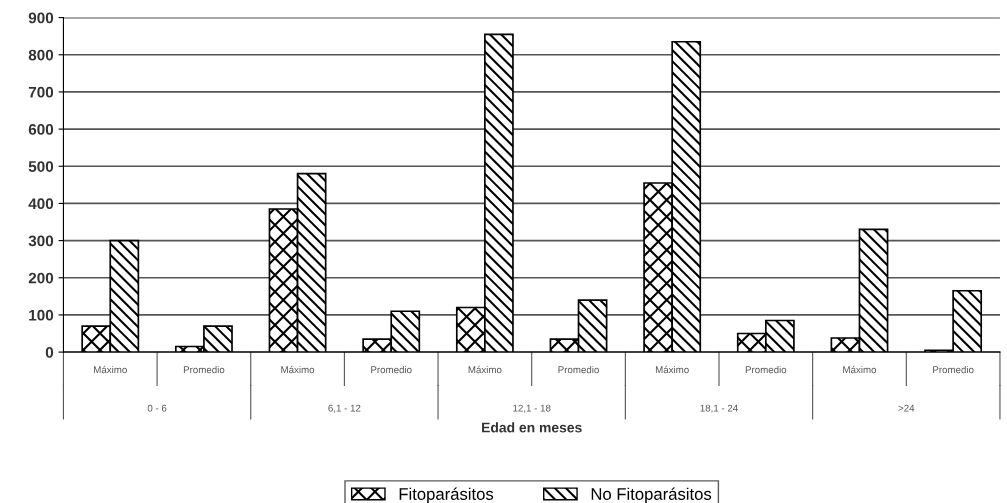 The height and width of the screenshot is (503, 1007). I want to click on y-tick-label: 200, so click(41, 278).